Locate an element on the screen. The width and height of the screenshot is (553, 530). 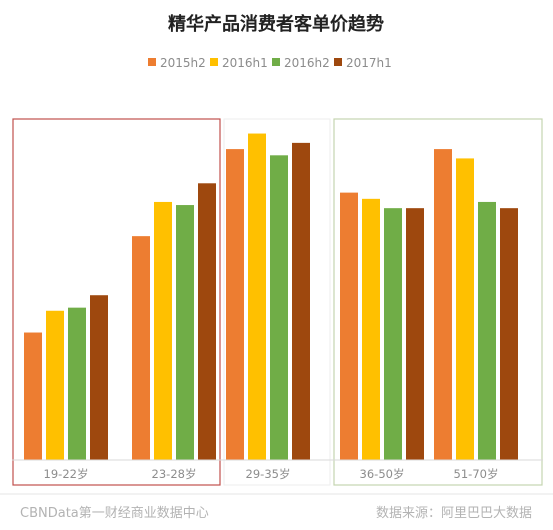
x-tick-label-3: 36-50岁 is located at coordinates (382, 474).